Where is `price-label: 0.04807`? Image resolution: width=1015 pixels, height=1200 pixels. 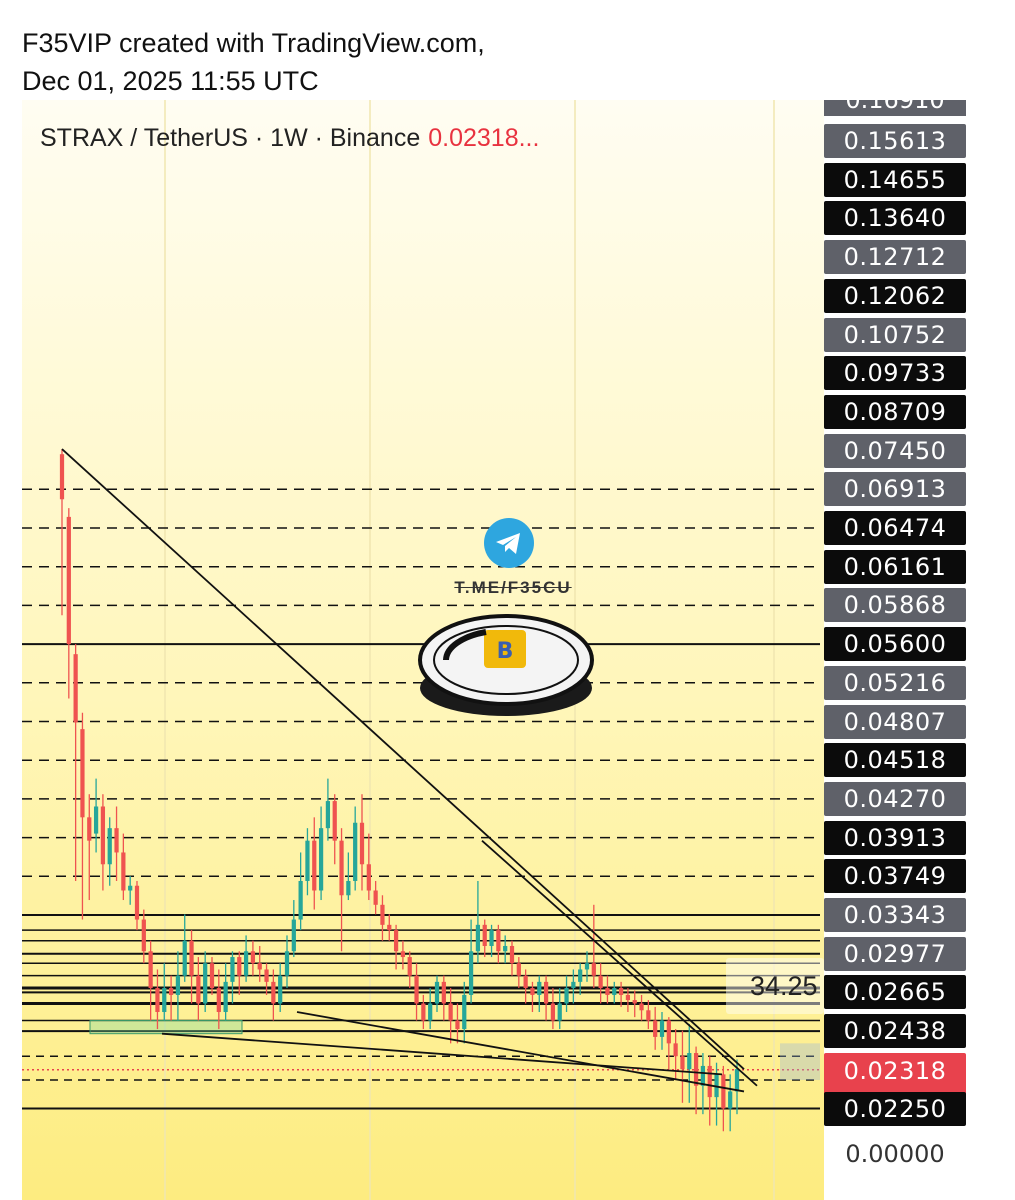
price-label: 0.04807 is located at coordinates (895, 721).